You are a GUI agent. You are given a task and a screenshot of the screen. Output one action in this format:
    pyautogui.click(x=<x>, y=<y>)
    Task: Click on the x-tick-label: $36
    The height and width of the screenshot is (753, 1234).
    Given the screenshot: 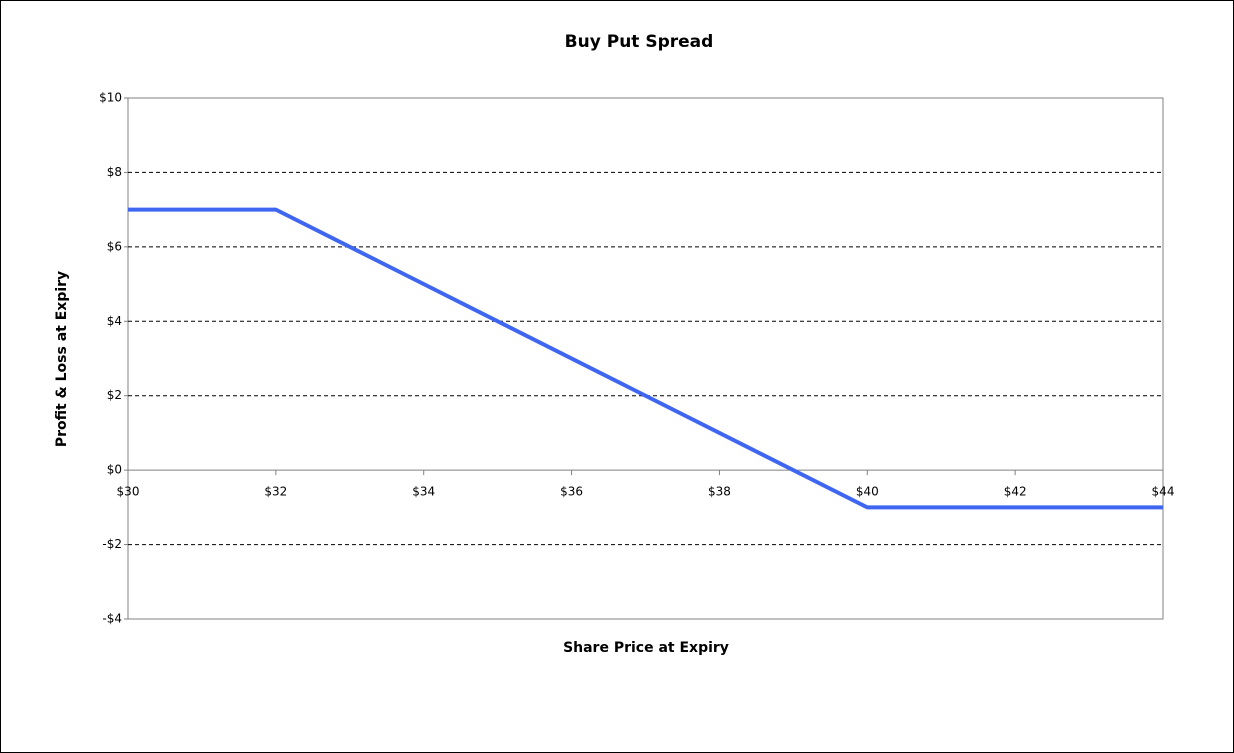 What is the action you would take?
    pyautogui.click(x=571, y=492)
    